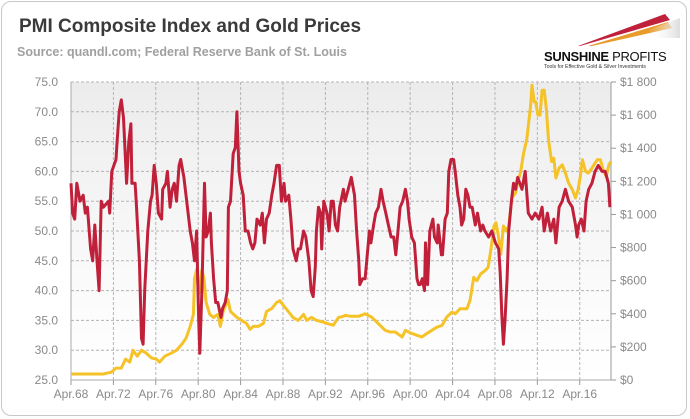  Describe the element at coordinates (47, 291) in the screenshot. I see `left-y-tick-label: 40.0` at that location.